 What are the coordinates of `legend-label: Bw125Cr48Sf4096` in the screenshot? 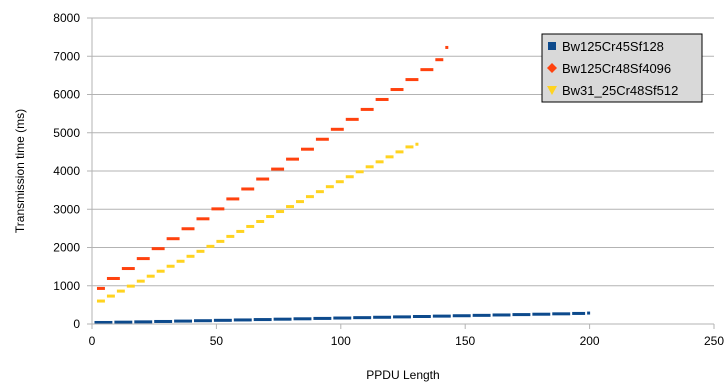 It's located at (616, 68).